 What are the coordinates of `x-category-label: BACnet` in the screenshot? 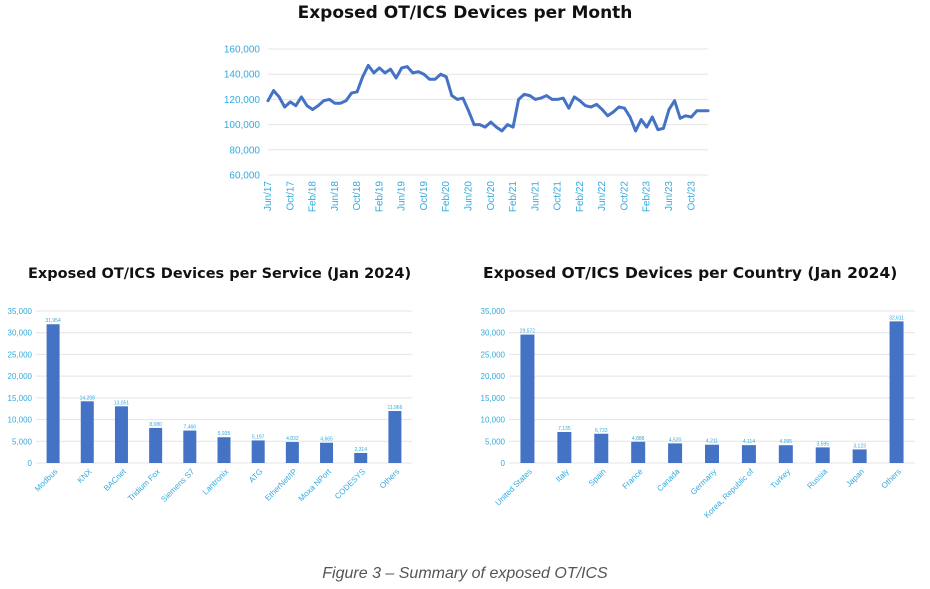 It's located at (115, 480).